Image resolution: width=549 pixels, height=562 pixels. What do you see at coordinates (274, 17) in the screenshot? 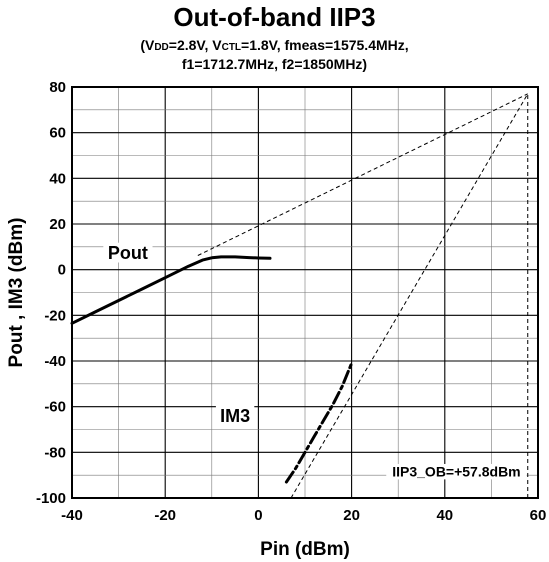
I see `chart-title: Out-of-band IIP3` at bounding box center [274, 17].